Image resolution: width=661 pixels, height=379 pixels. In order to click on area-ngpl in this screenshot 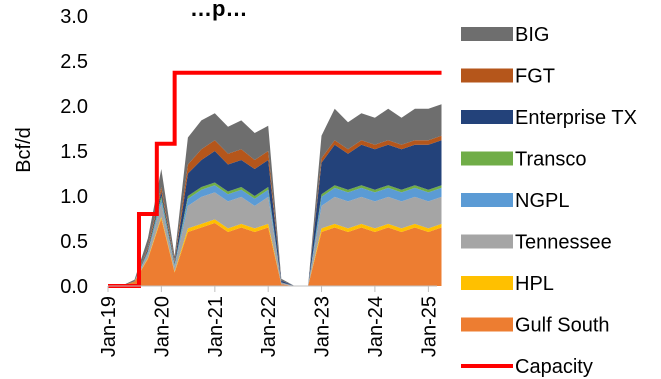, I will do `click(275, 235)`.